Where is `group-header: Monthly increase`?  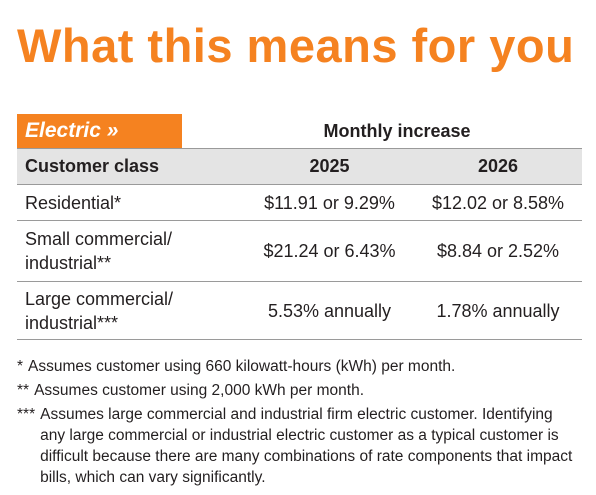 group-header: Monthly increase is located at coordinates (397, 130).